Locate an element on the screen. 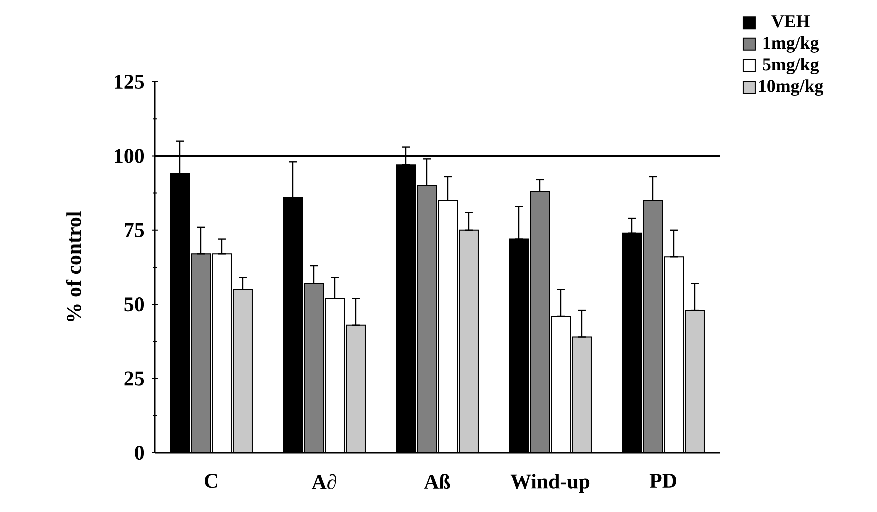  x-tick-label: Aß is located at coordinates (437, 482).